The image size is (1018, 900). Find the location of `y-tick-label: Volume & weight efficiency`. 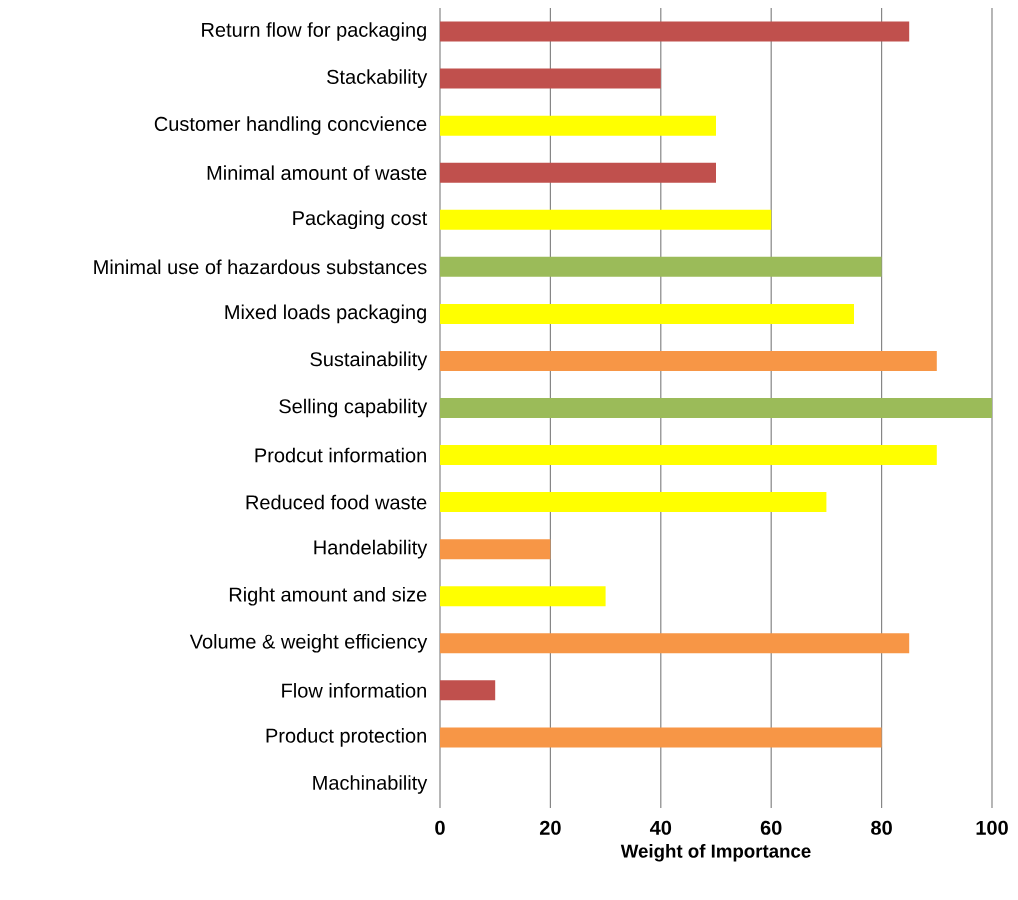

y-tick-label: Volume & weight efficiency is located at coordinates (308, 643).